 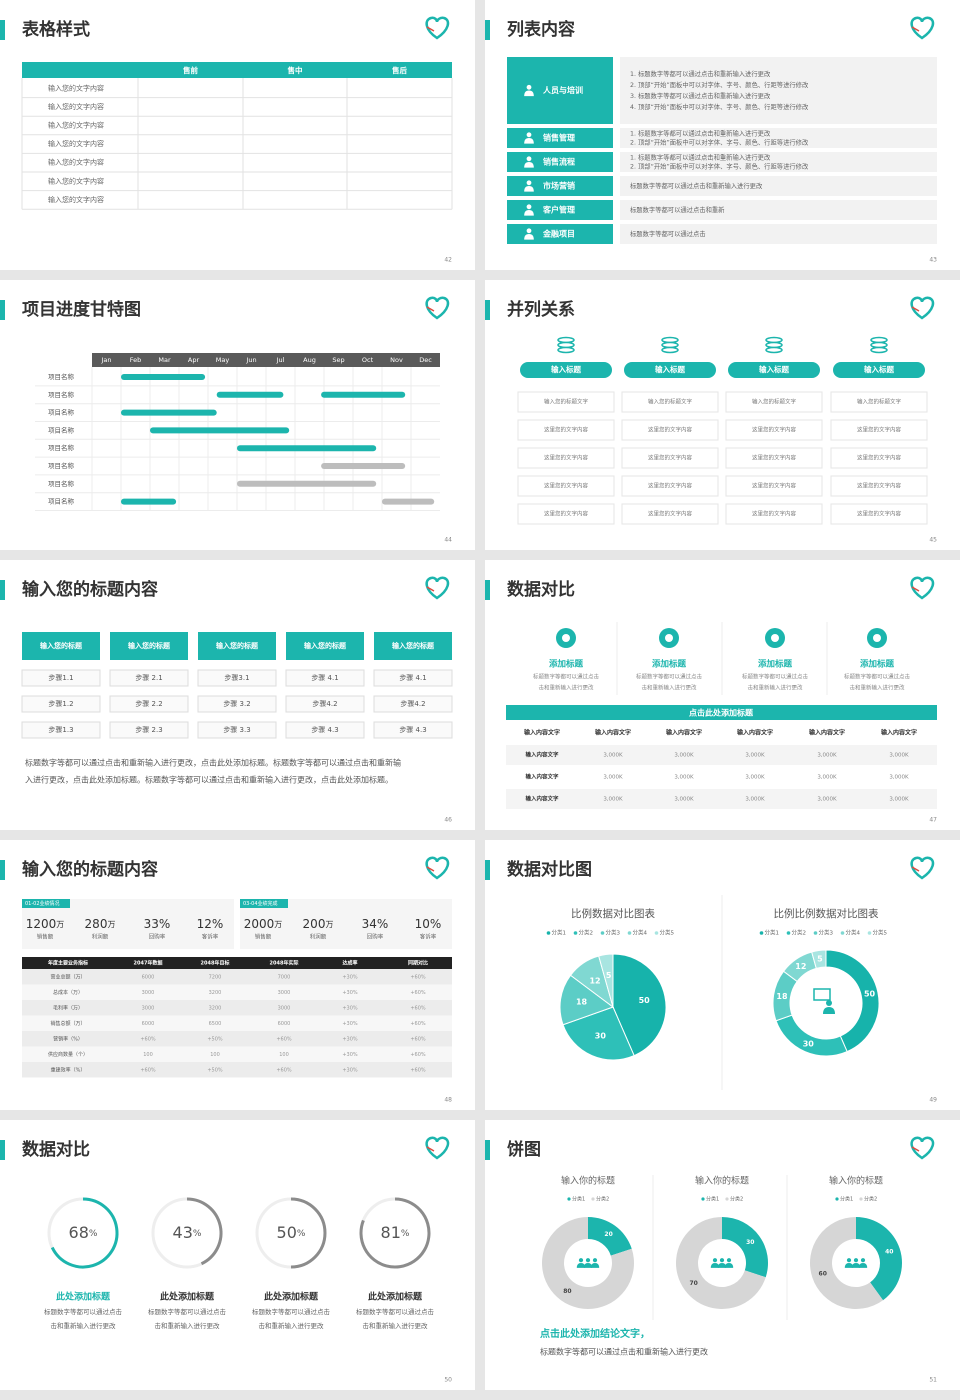 What do you see at coordinates (396, 360) in the screenshot?
I see `month-label: Nov` at bounding box center [396, 360].